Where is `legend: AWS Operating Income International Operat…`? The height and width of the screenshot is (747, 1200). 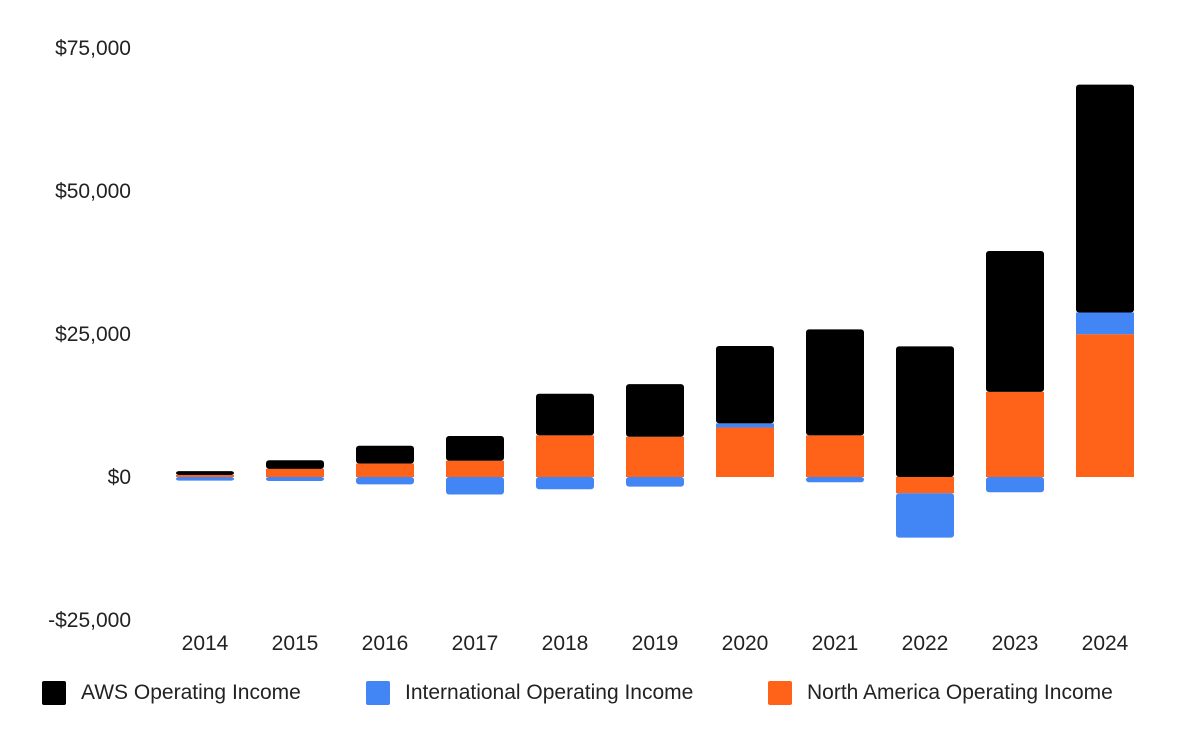
legend: AWS Operating Income International Operat… is located at coordinates (577, 693).